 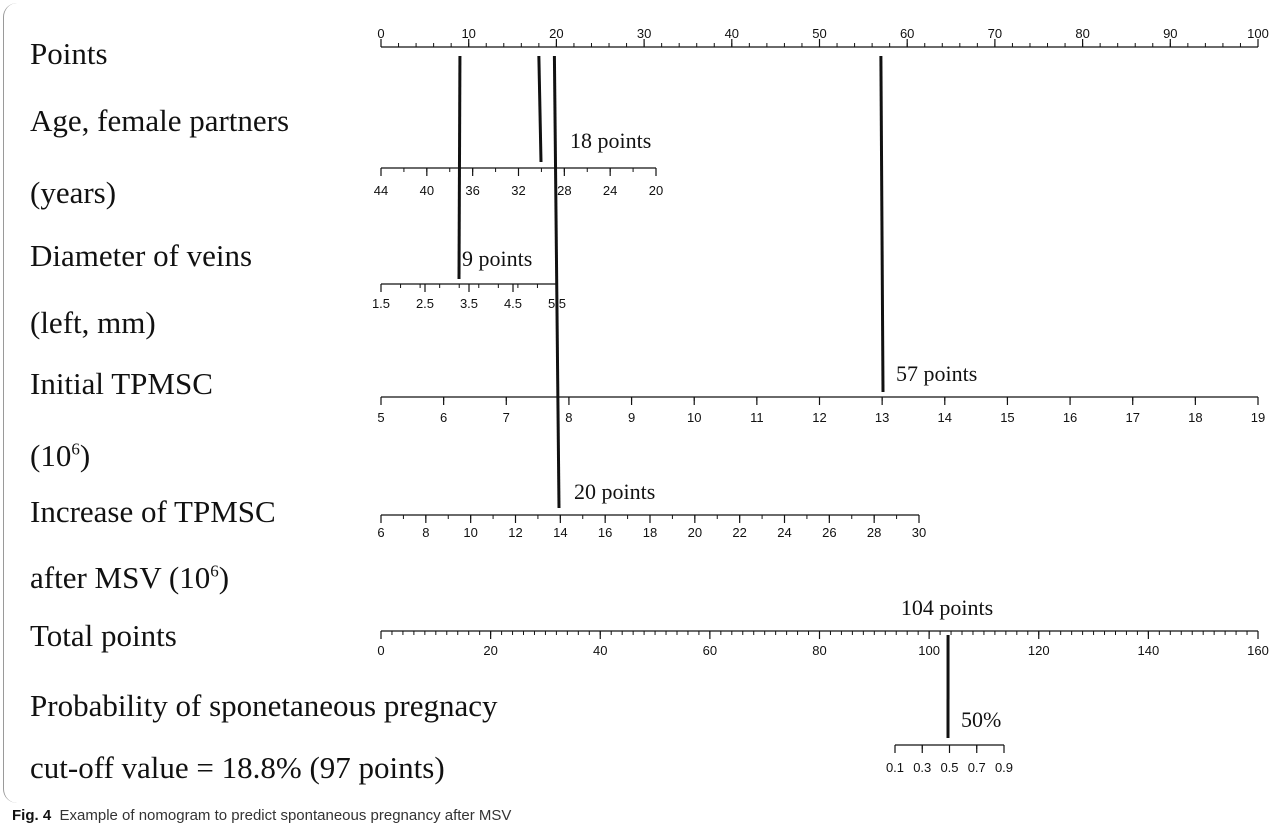 What do you see at coordinates (784, 532) in the screenshot?
I see `axis-5-tick-label: 24` at bounding box center [784, 532].